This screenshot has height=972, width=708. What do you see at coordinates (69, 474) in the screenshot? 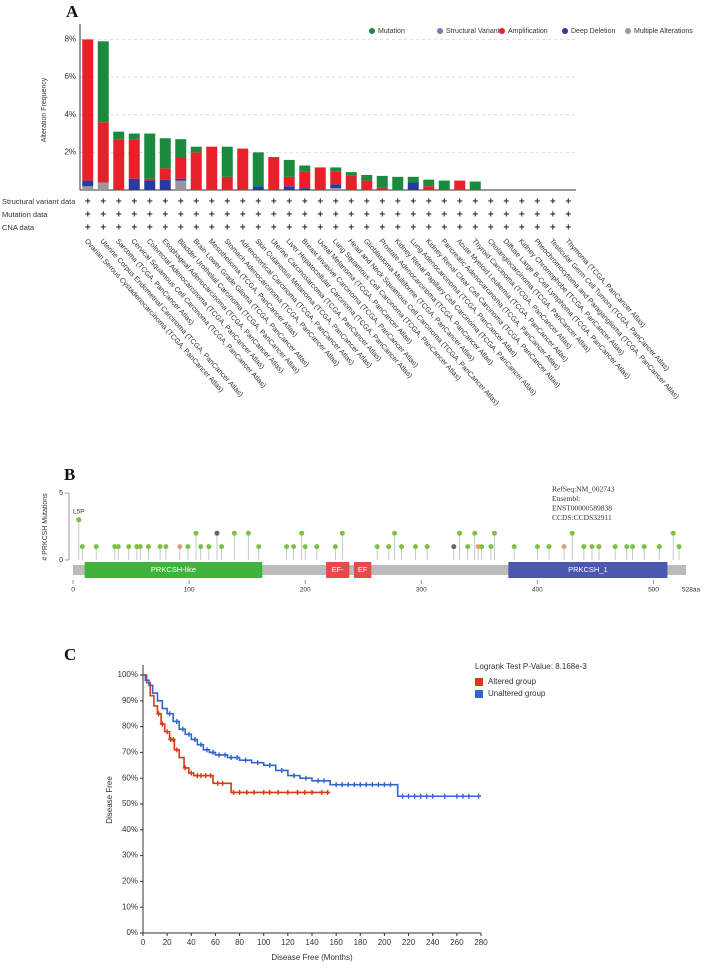
I see `panel-letter: B` at bounding box center [69, 474].